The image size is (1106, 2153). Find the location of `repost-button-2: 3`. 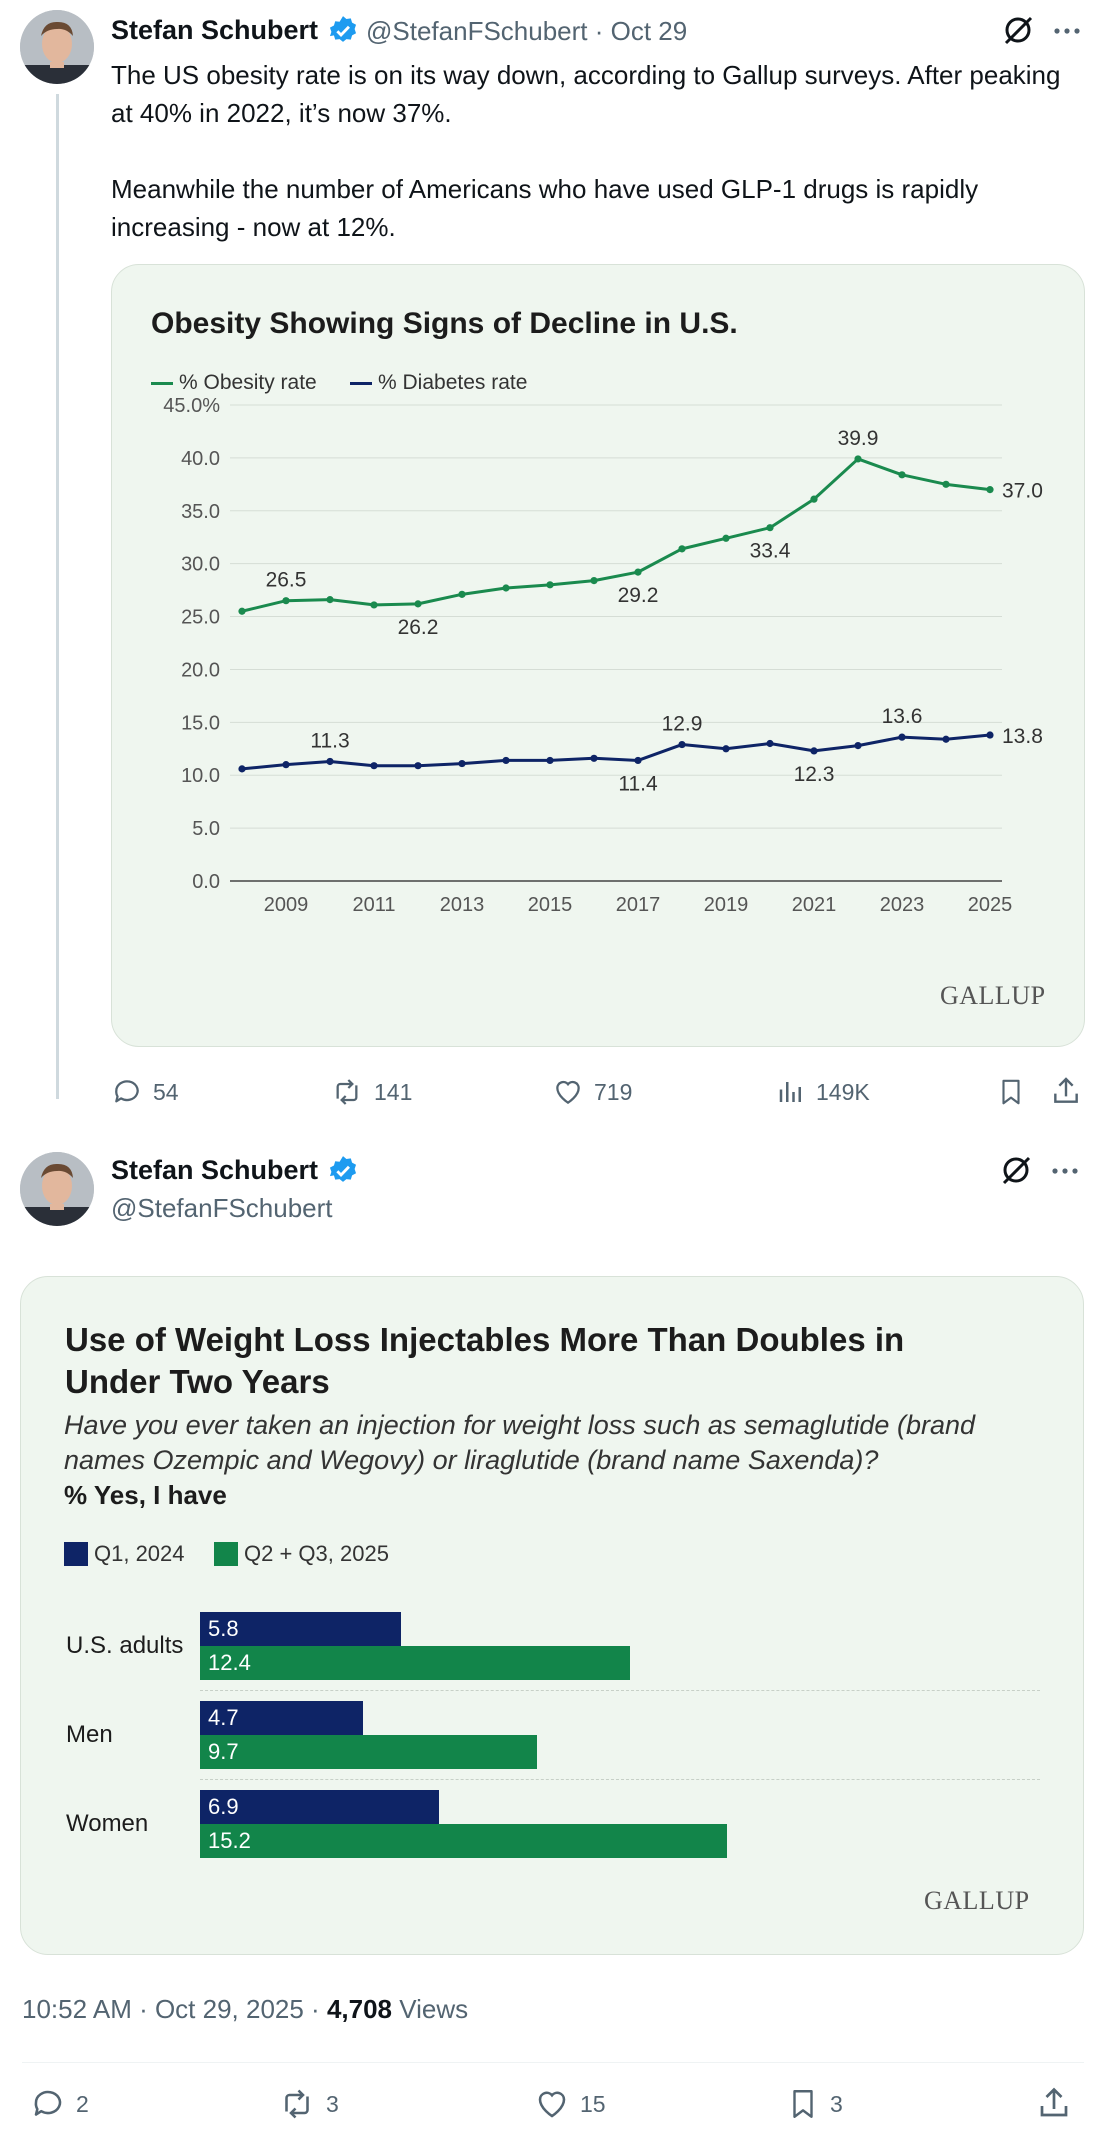

repost-button-2: 3 is located at coordinates (308, 2104).